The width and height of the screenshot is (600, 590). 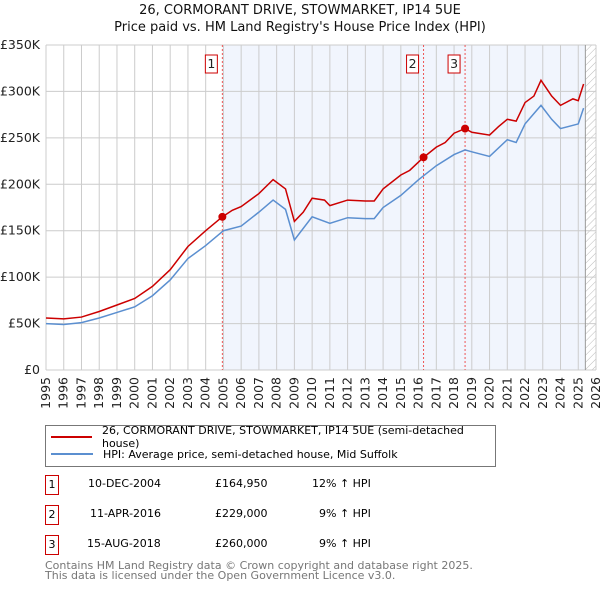 What do you see at coordinates (187, 393) in the screenshot?
I see `x-tick-label: 2003` at bounding box center [187, 393].